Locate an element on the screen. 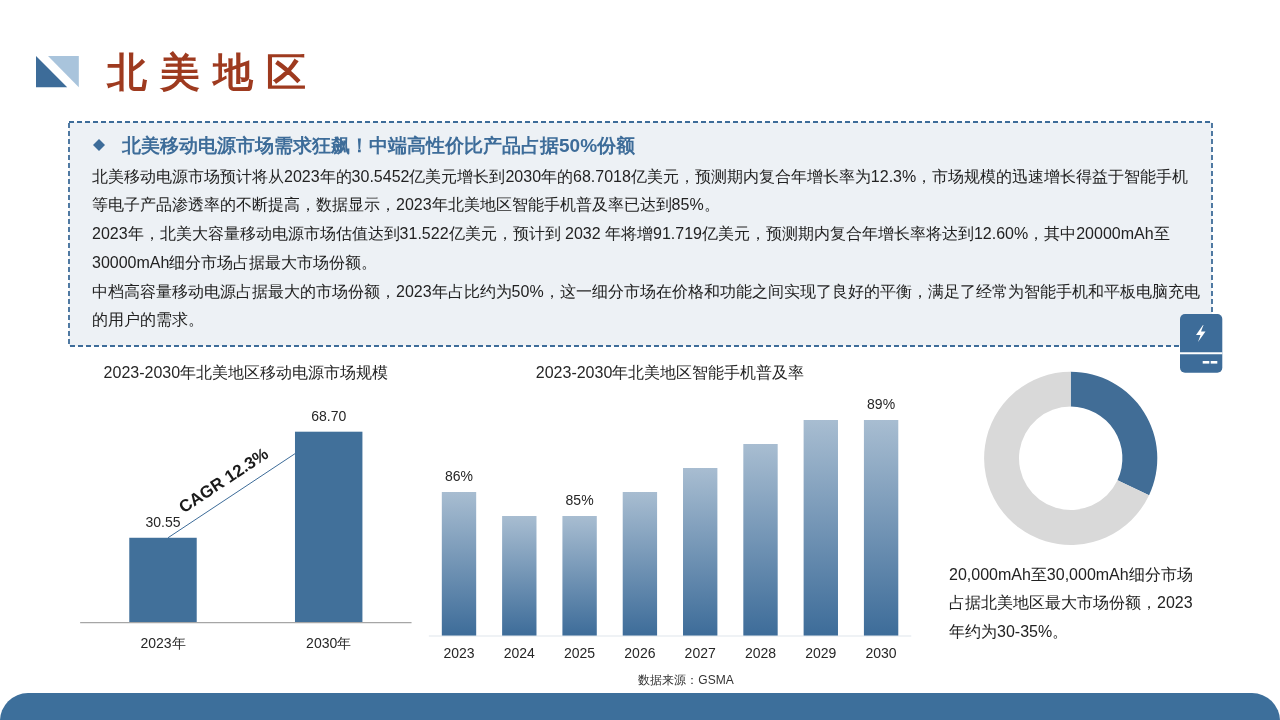  x-tick-label: 2024 is located at coordinates (519, 653).